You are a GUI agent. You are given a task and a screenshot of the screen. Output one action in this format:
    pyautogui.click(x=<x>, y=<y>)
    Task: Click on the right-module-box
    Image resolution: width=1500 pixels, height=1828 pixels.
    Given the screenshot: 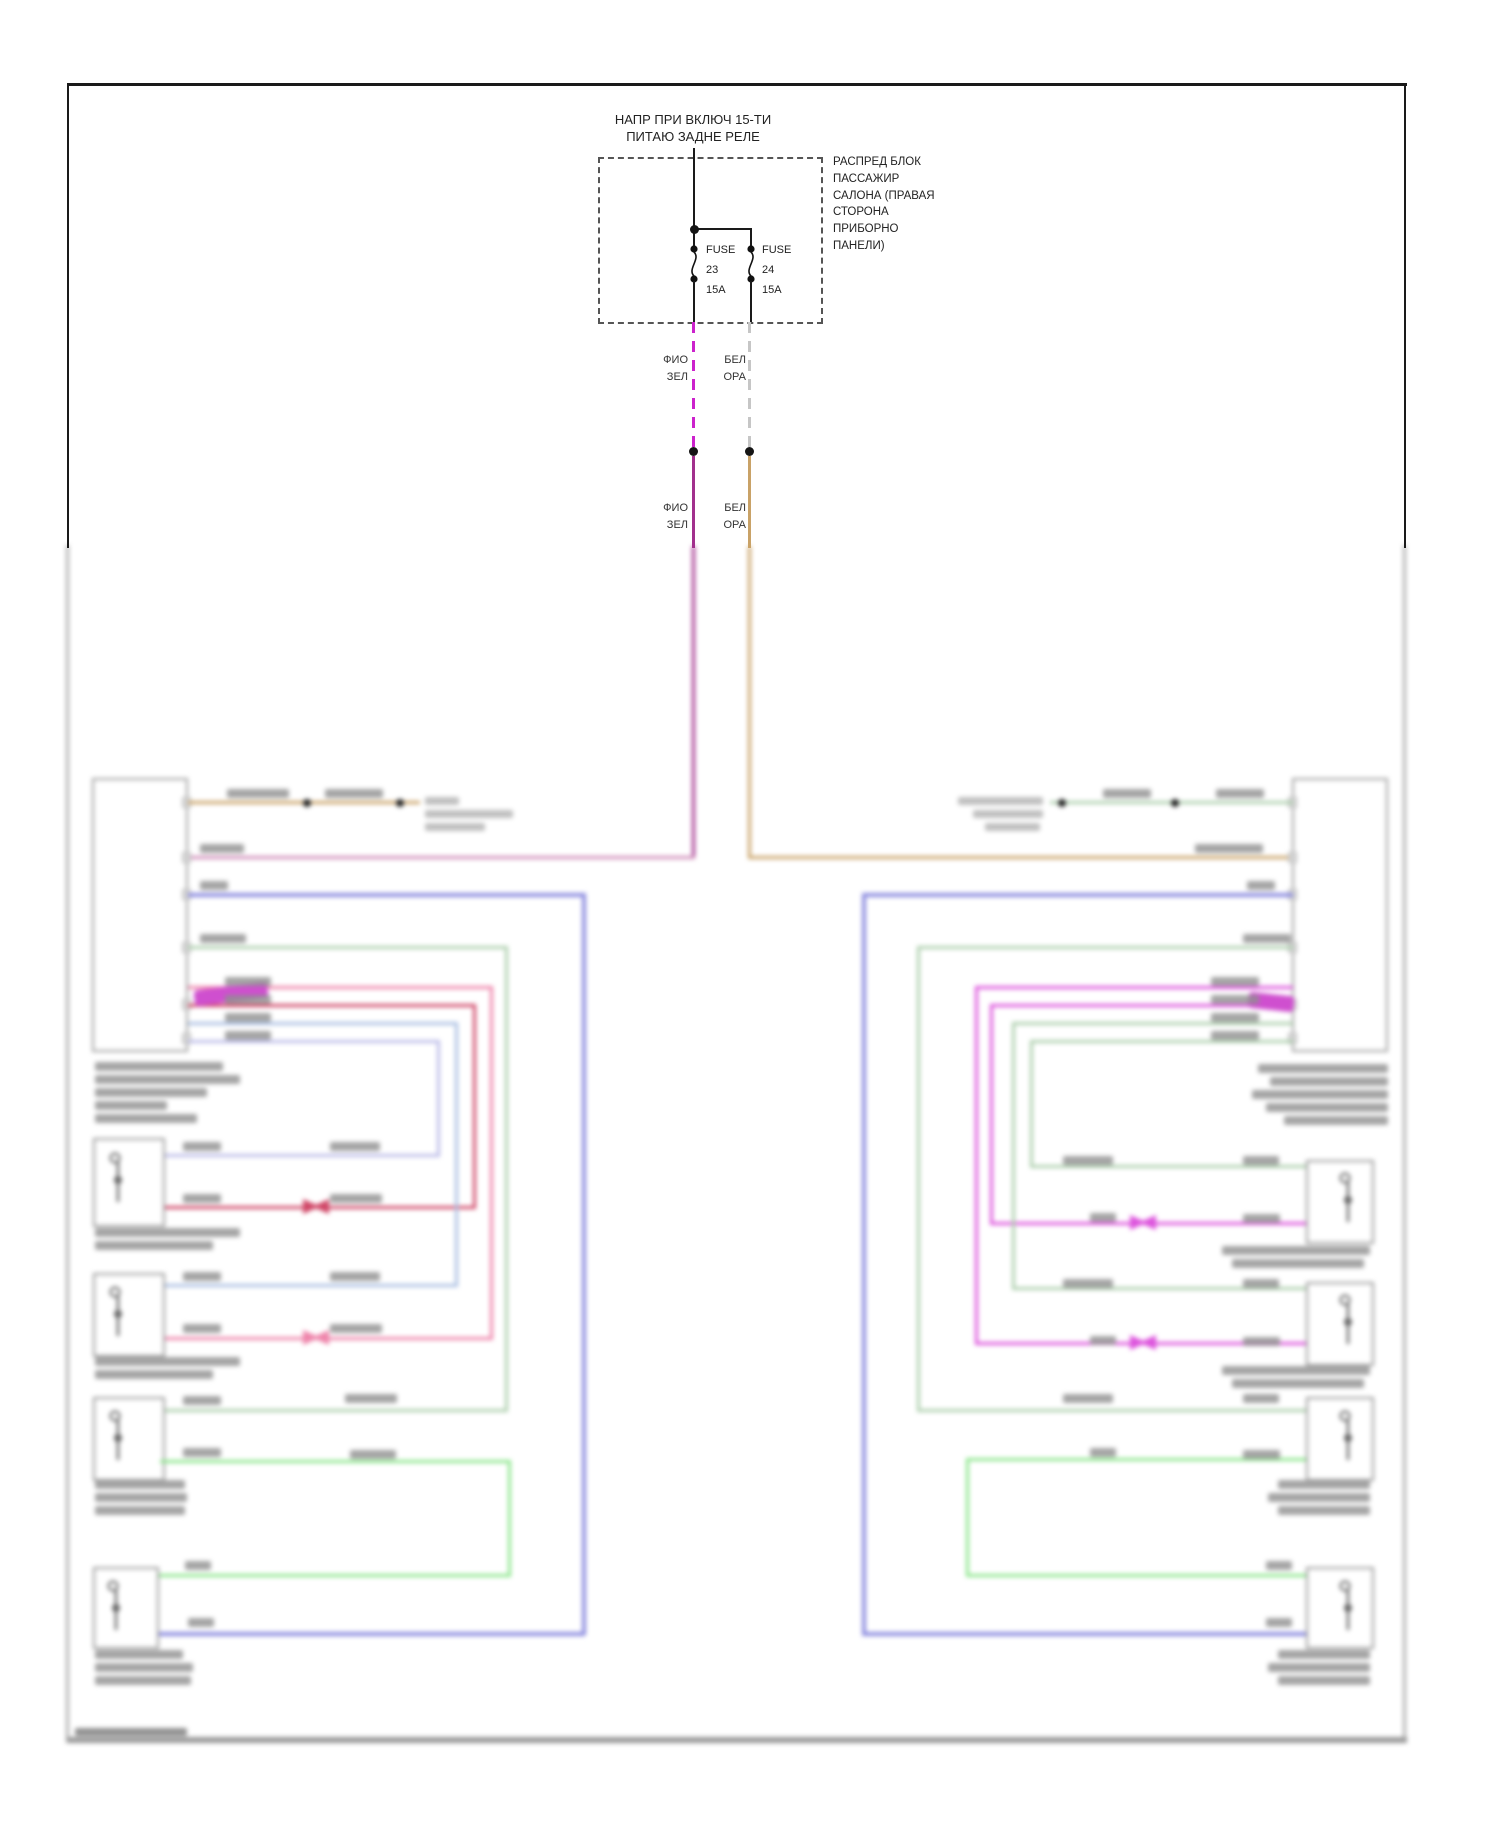 What is the action you would take?
    pyautogui.click(x=1340, y=915)
    